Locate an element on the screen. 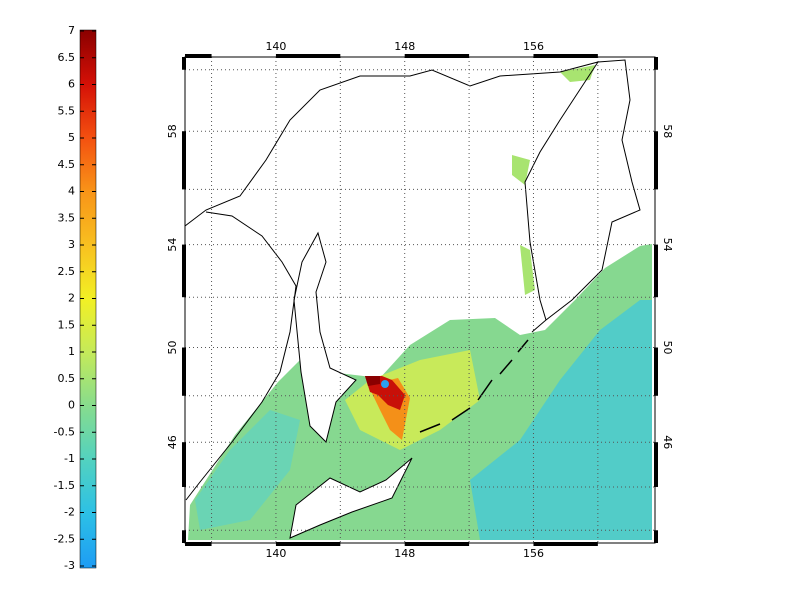  data-field-warm is located at coordinates (412, 400).